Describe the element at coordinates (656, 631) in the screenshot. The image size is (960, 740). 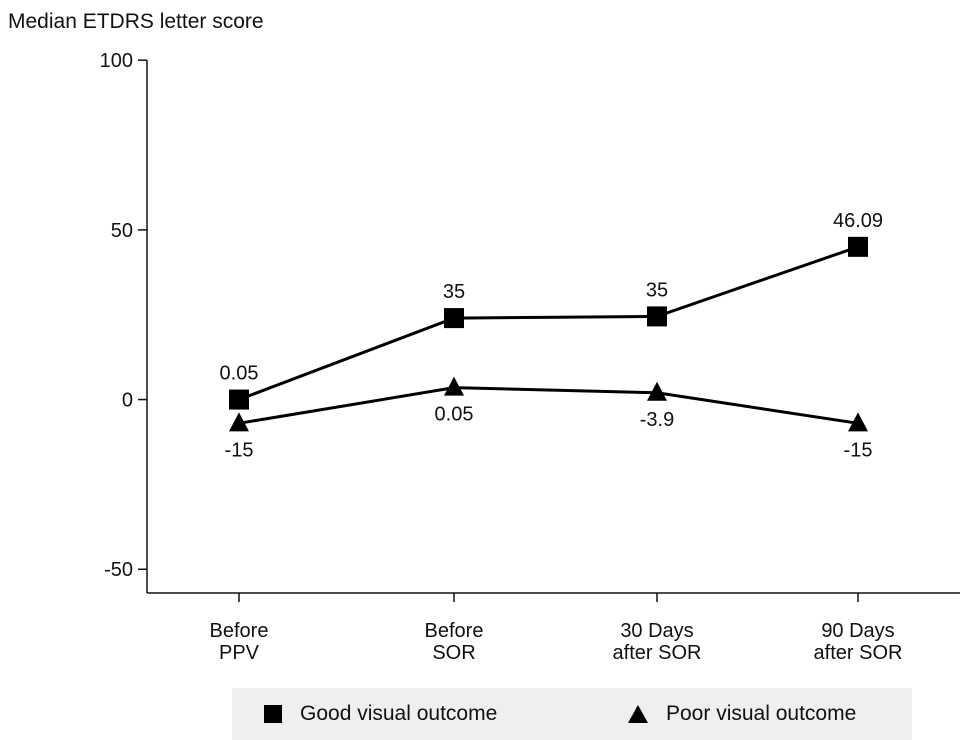
I see `x-tick-label: 30 Days` at that location.